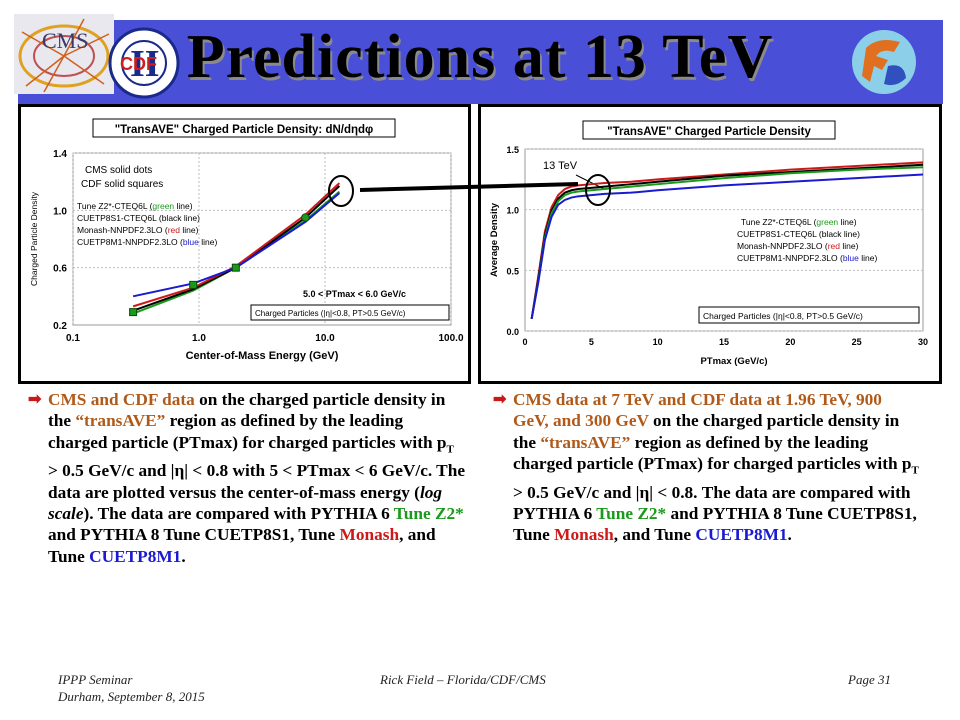 This screenshot has width=960, height=720. Describe the element at coordinates (247, 410) in the screenshot. I see `lt-p2: on the charged particle density in the` at that location.